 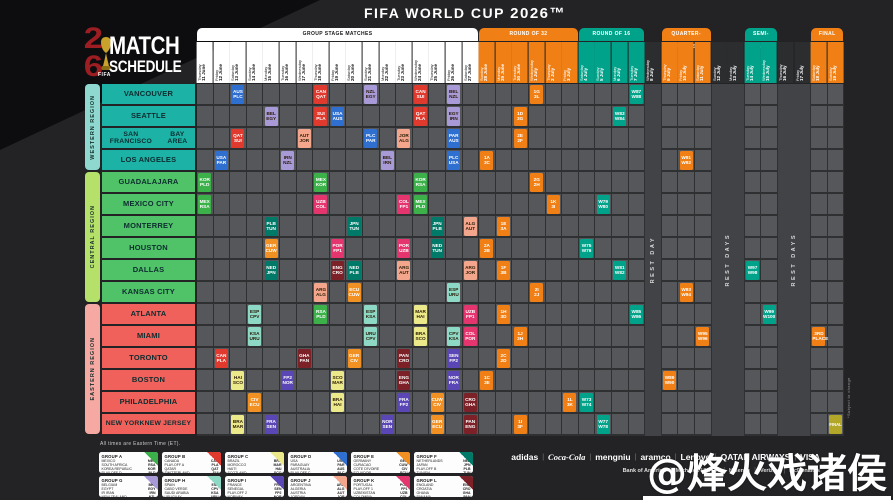 I want to click on team-code-home: JOR, so click(x=404, y=135).